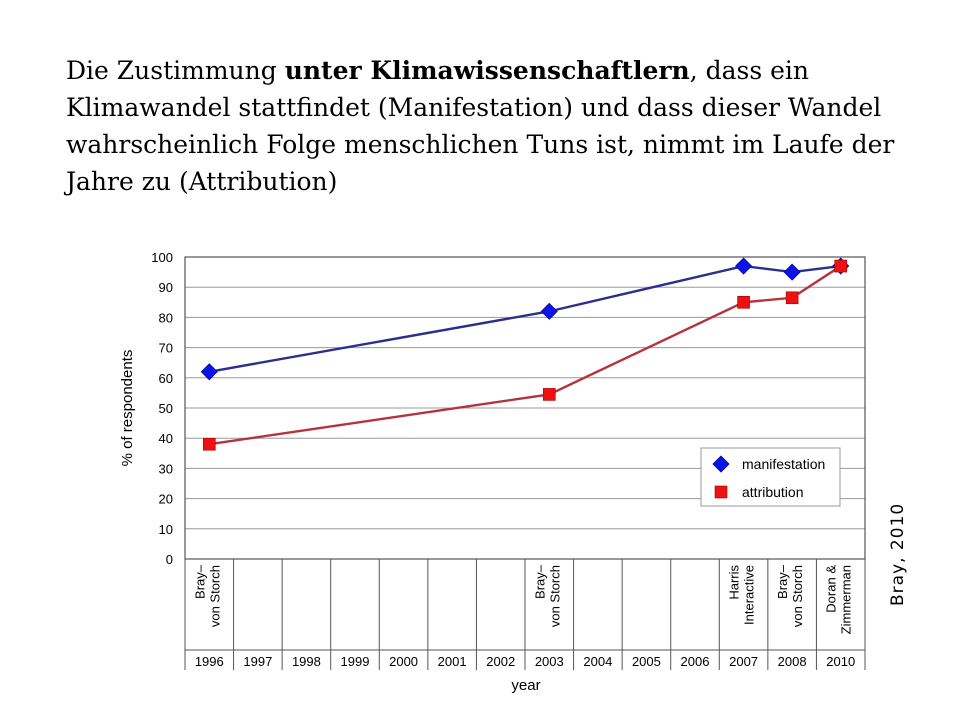 Image resolution: width=960 pixels, height=720 pixels. What do you see at coordinates (846, 599) in the screenshot?
I see `survey-label-line: Zimmerman` at bounding box center [846, 599].